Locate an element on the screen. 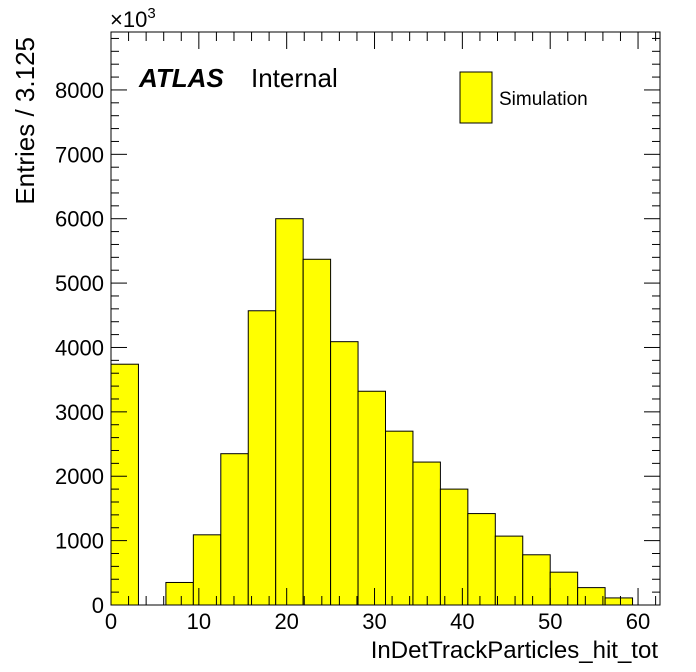 This screenshot has width=696, height=672. legend-label: Simulation is located at coordinates (543, 99).